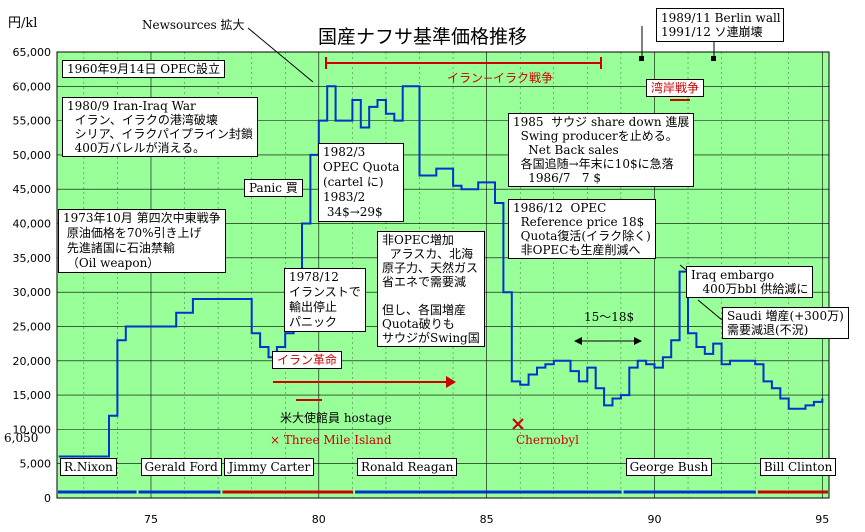 The width and height of the screenshot is (865, 532). Describe the element at coordinates (151, 519) in the screenshot. I see `x-tick-label: 75` at that location.